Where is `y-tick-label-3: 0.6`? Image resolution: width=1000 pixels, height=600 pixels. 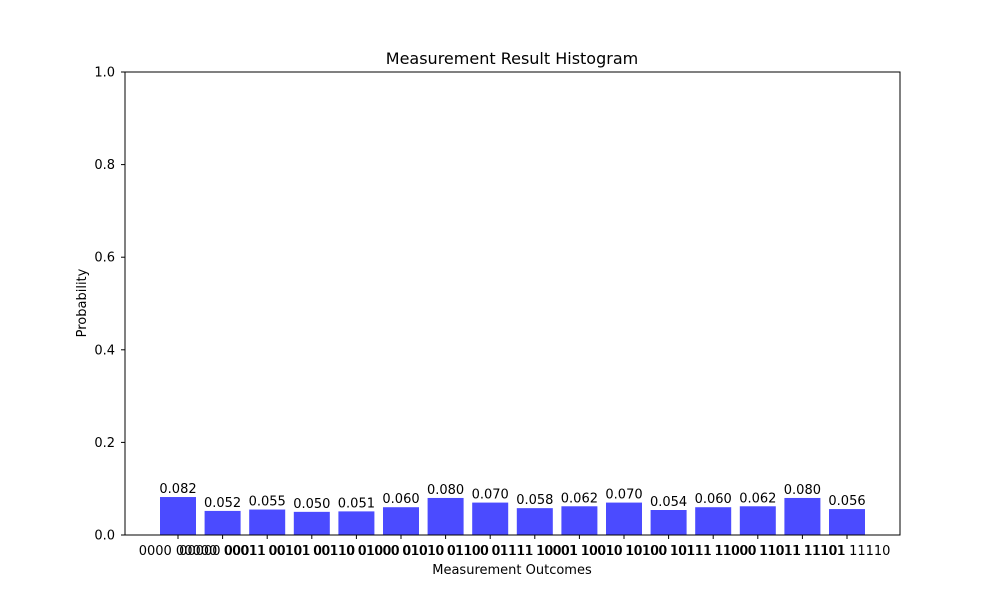
y-tick-label-3: 0.6 is located at coordinates (104, 258).